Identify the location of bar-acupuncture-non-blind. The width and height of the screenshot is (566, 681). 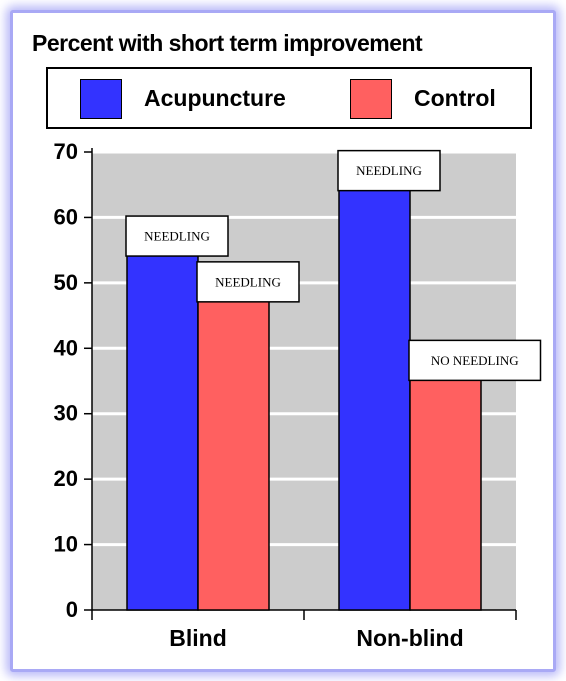
(374, 390).